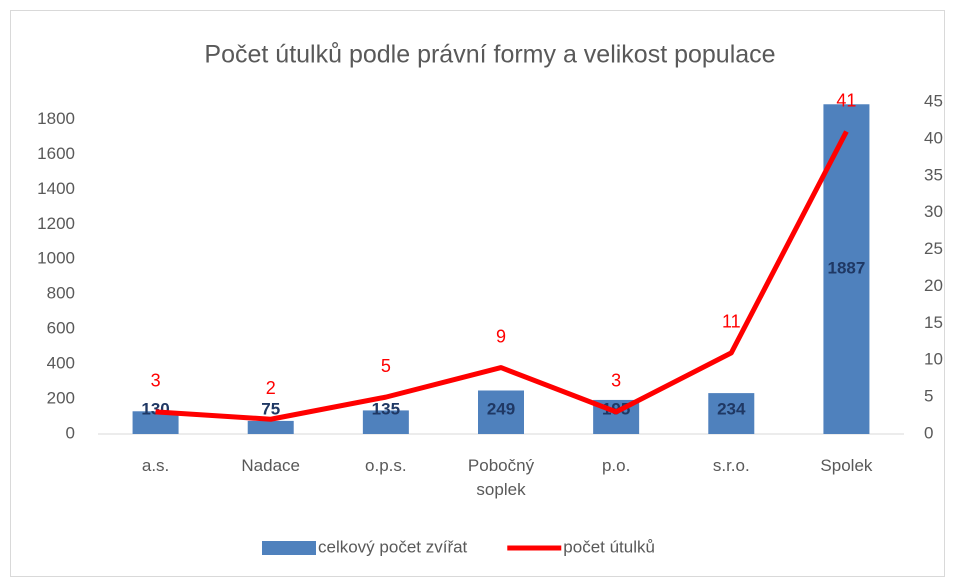  What do you see at coordinates (270, 465) in the screenshot?
I see `x-tick-label: Nadace` at bounding box center [270, 465].